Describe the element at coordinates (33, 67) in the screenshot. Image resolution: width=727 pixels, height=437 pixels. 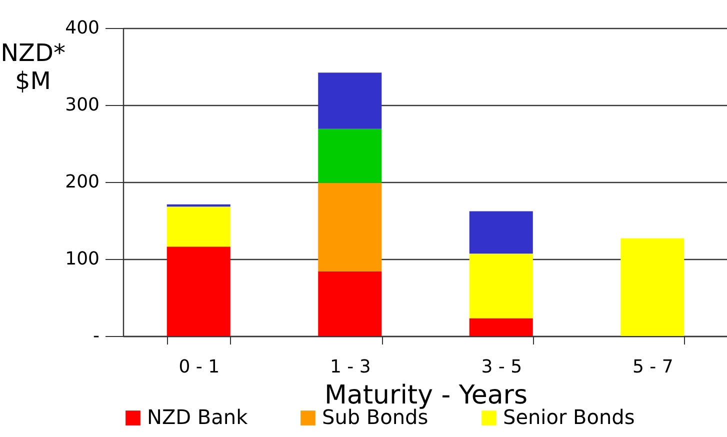
I see `y-axis-title: NZD* $M` at that location.